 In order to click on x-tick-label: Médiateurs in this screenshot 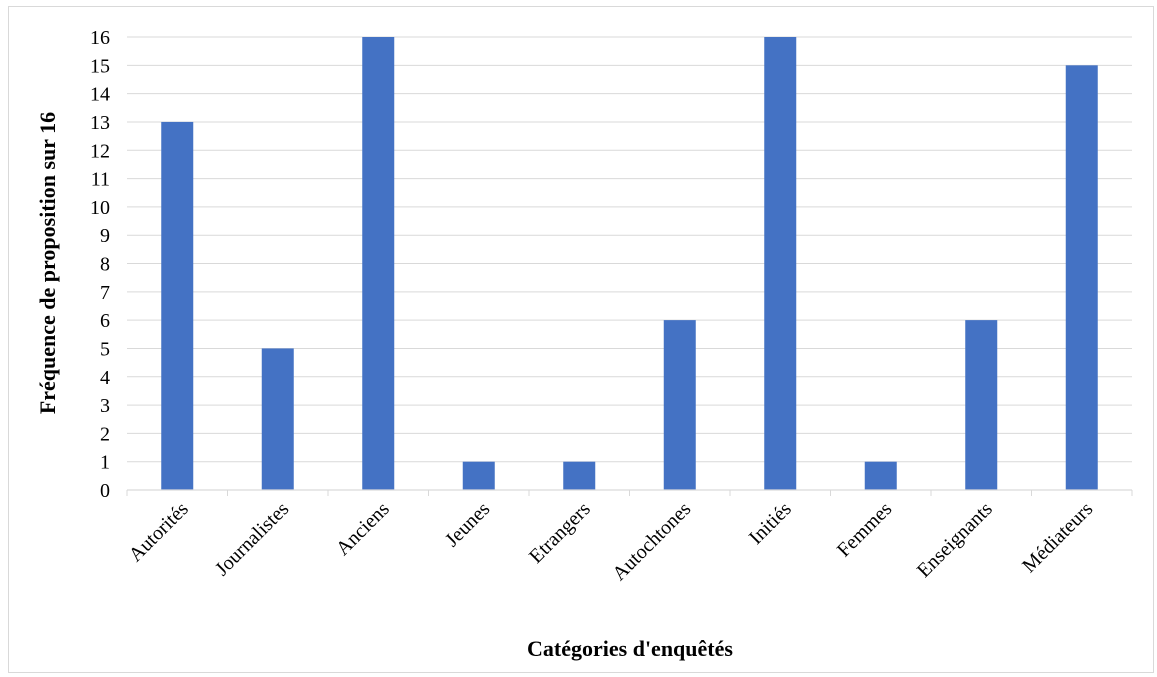, I will do `click(1057, 537)`.